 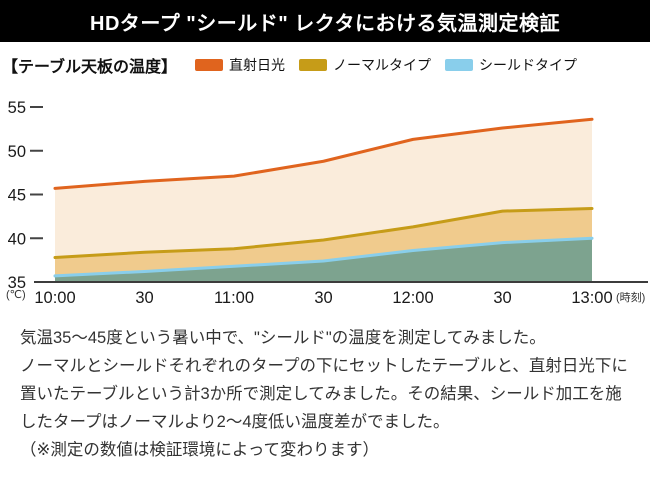 What do you see at coordinates (200, 450) in the screenshot?
I see `description-line-5: （※測定の数値は検証環境によって変わります）` at bounding box center [200, 450].